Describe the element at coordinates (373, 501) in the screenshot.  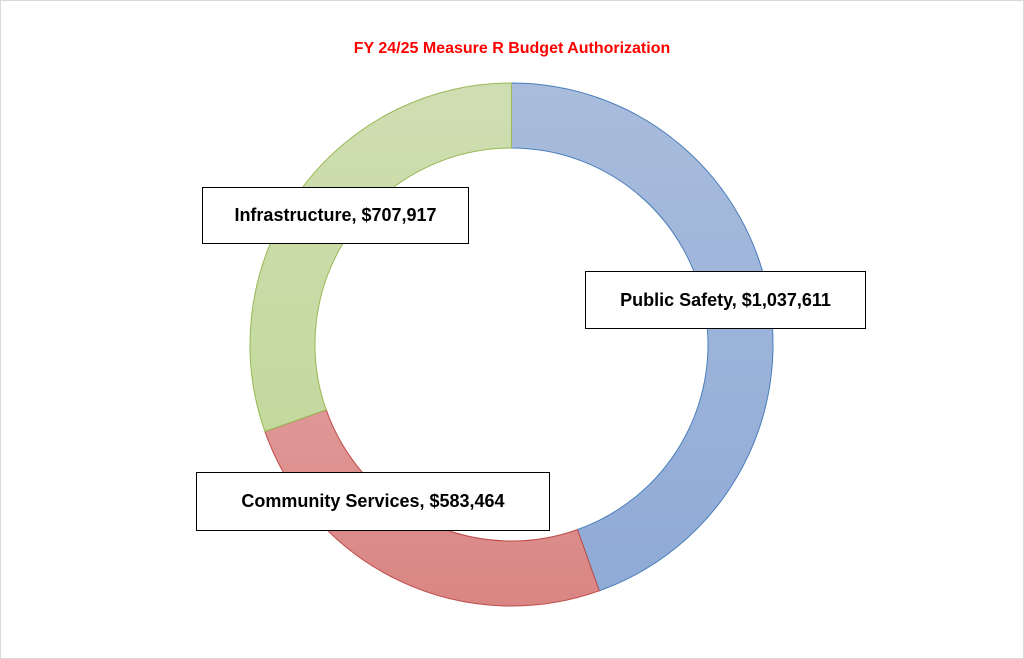
I see `data-label-community-services: Community Services, $583,464` at that location.